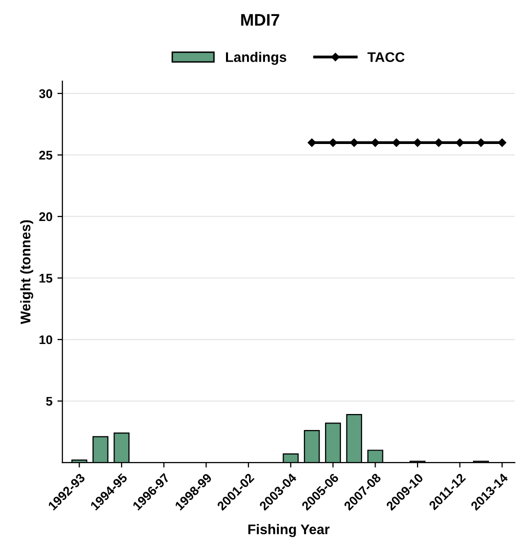 The width and height of the screenshot is (520, 541). Describe the element at coordinates (45, 155) in the screenshot. I see `y-tick-label: 25` at that location.